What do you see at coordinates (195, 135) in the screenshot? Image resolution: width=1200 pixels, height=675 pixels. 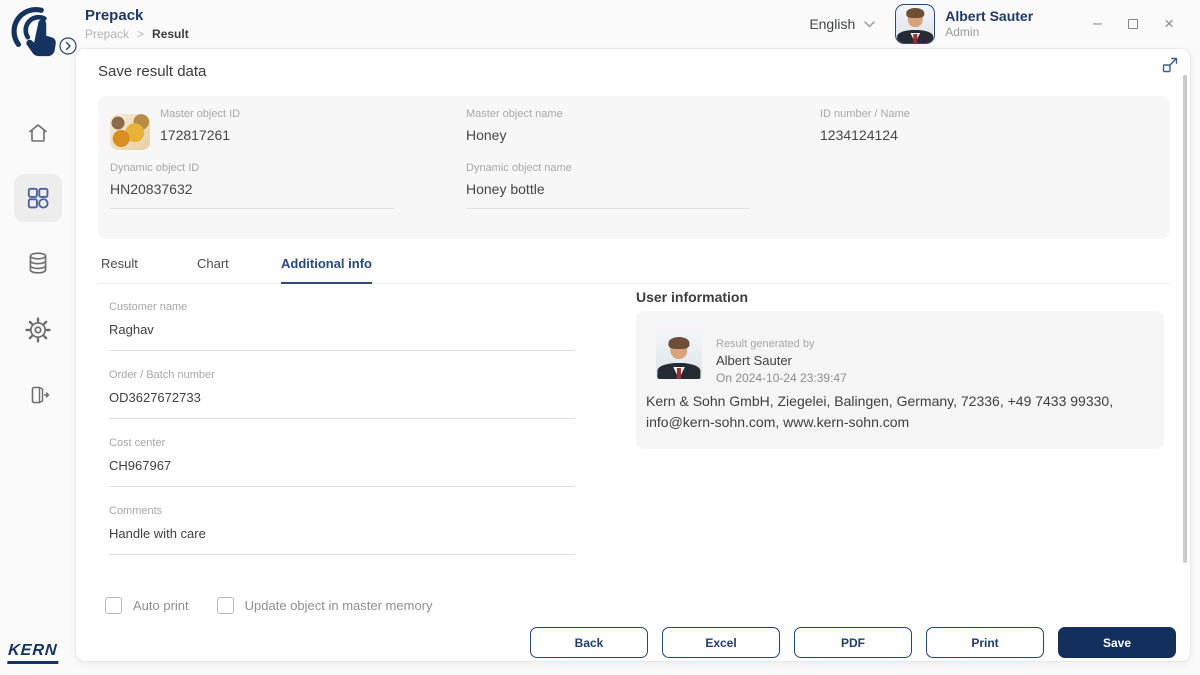 I see `field-value: 172817261` at bounding box center [195, 135].